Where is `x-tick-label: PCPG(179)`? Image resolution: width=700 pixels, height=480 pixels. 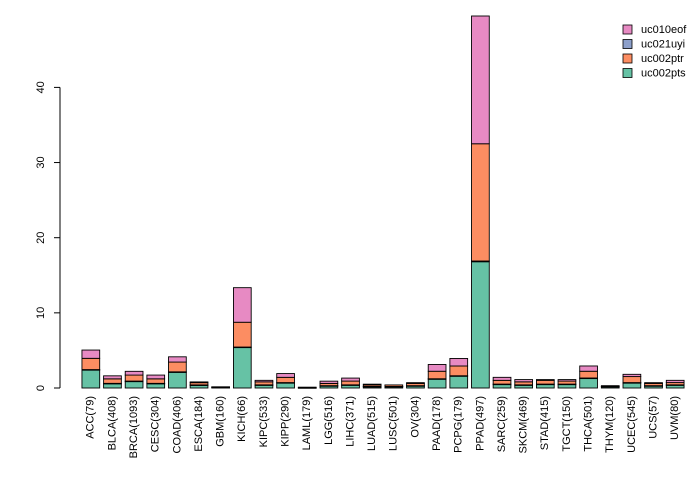 x-tick-label: PCPG(179) is located at coordinates (459, 424).